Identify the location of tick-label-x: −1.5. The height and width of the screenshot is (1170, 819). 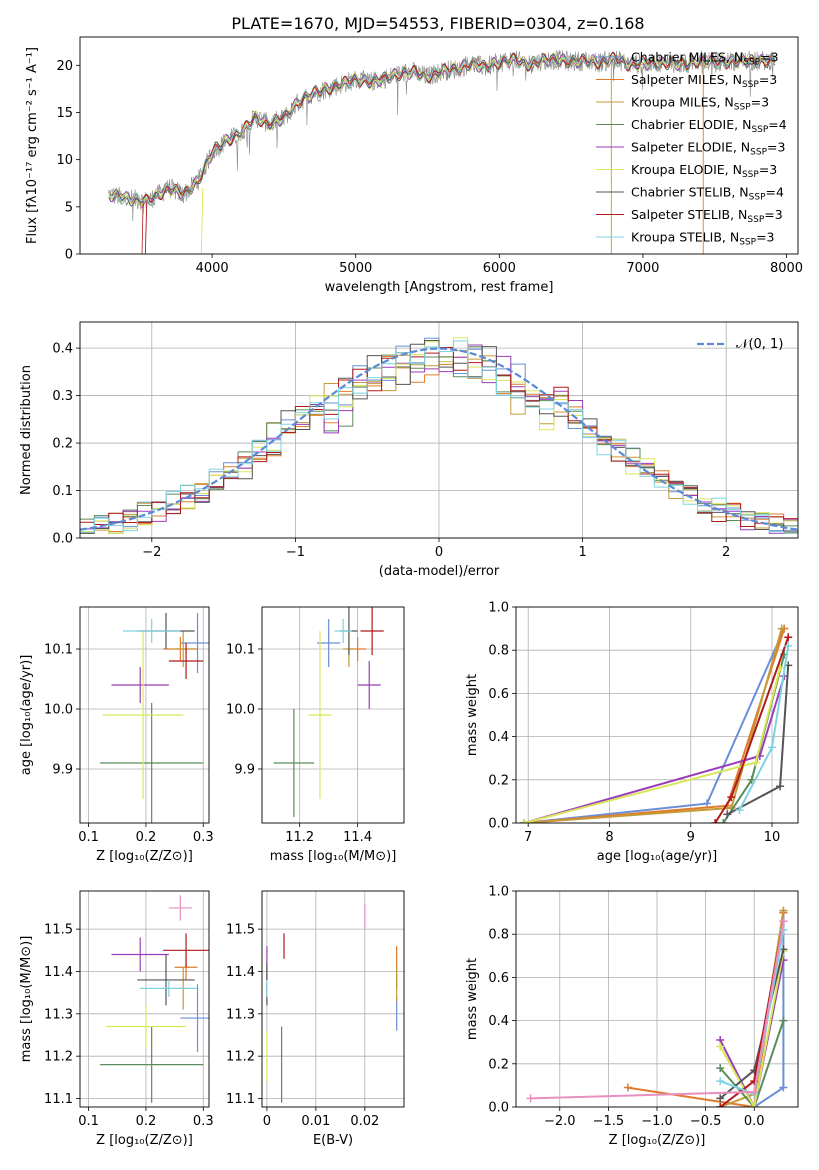
(609, 1121).